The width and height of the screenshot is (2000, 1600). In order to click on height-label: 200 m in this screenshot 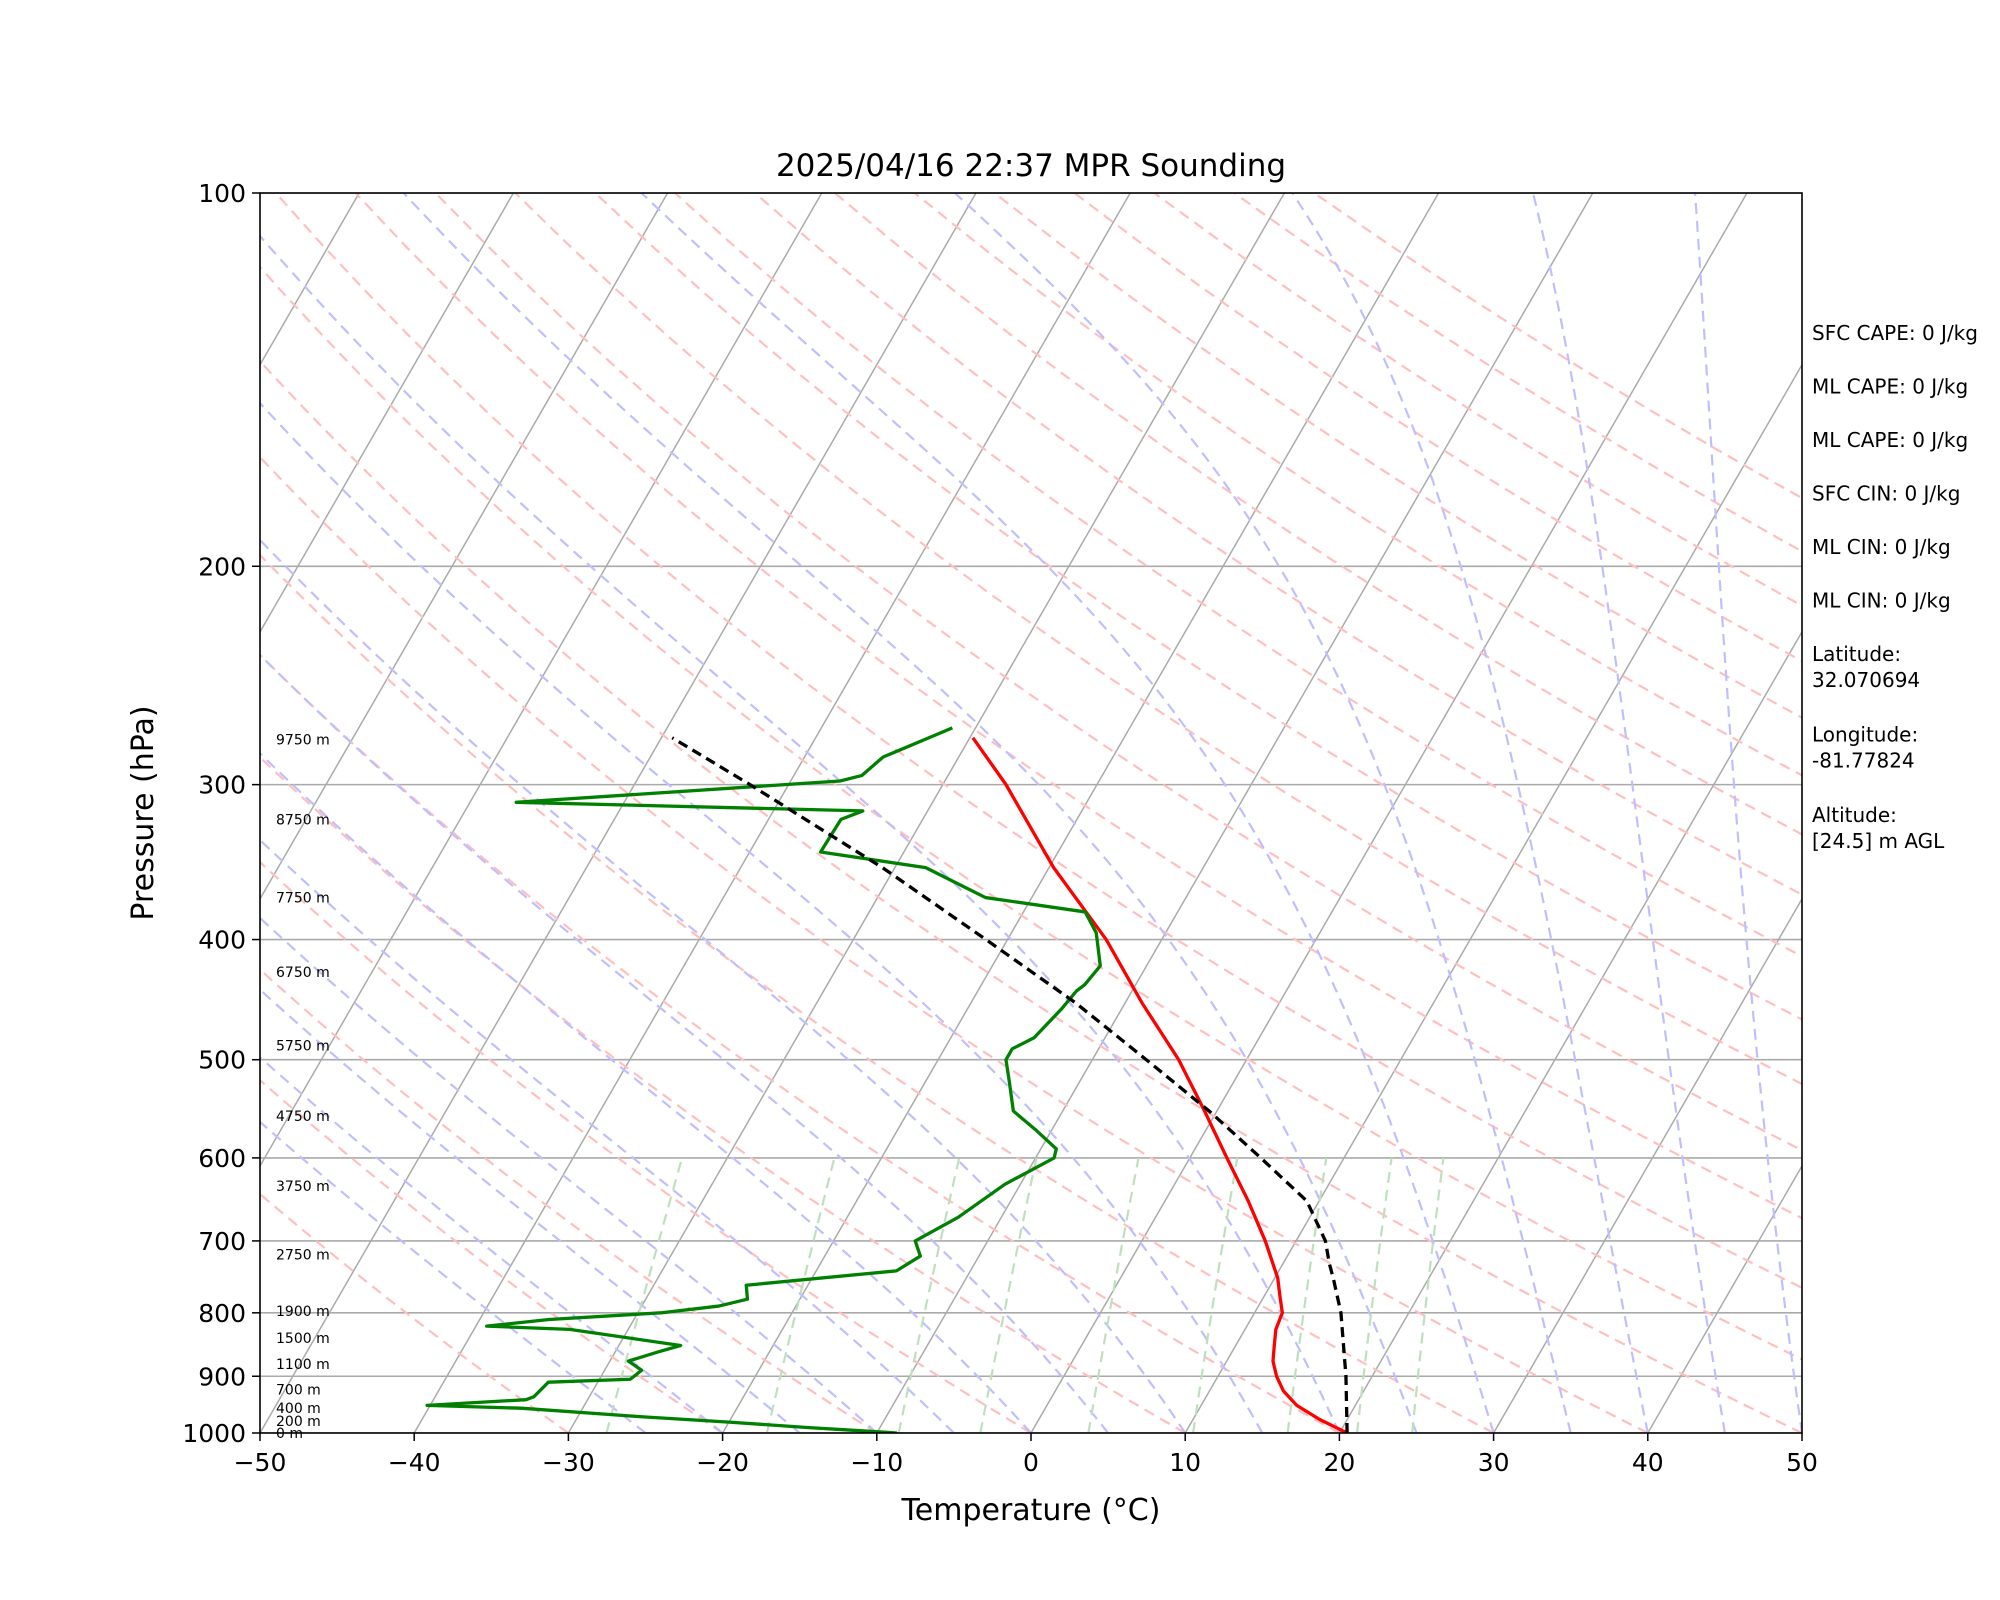, I will do `click(298, 1422)`.